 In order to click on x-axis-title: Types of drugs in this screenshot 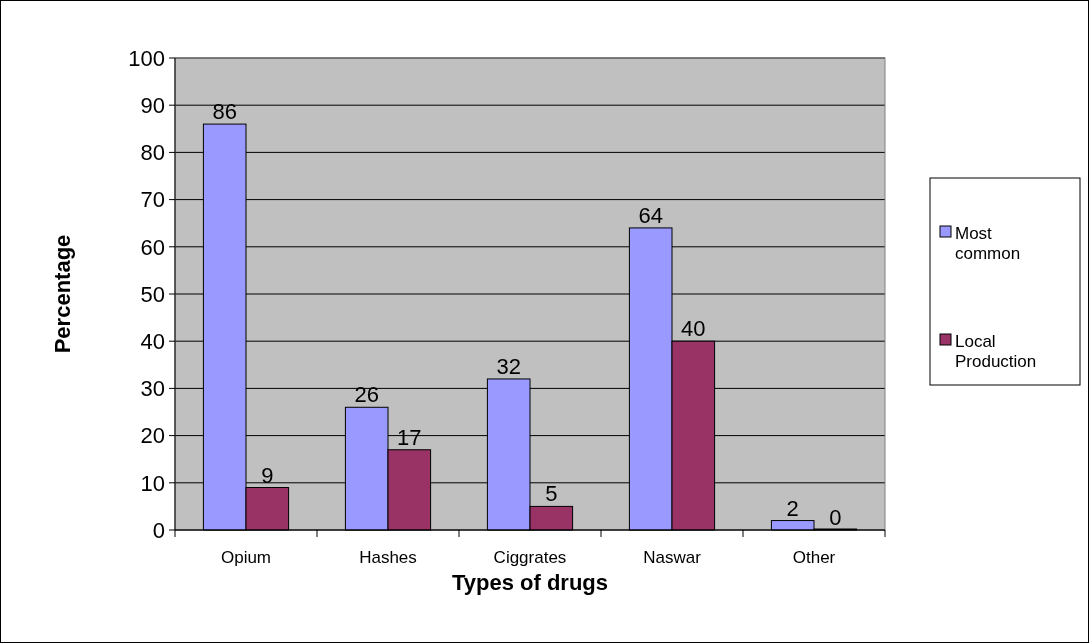, I will do `click(530, 582)`.